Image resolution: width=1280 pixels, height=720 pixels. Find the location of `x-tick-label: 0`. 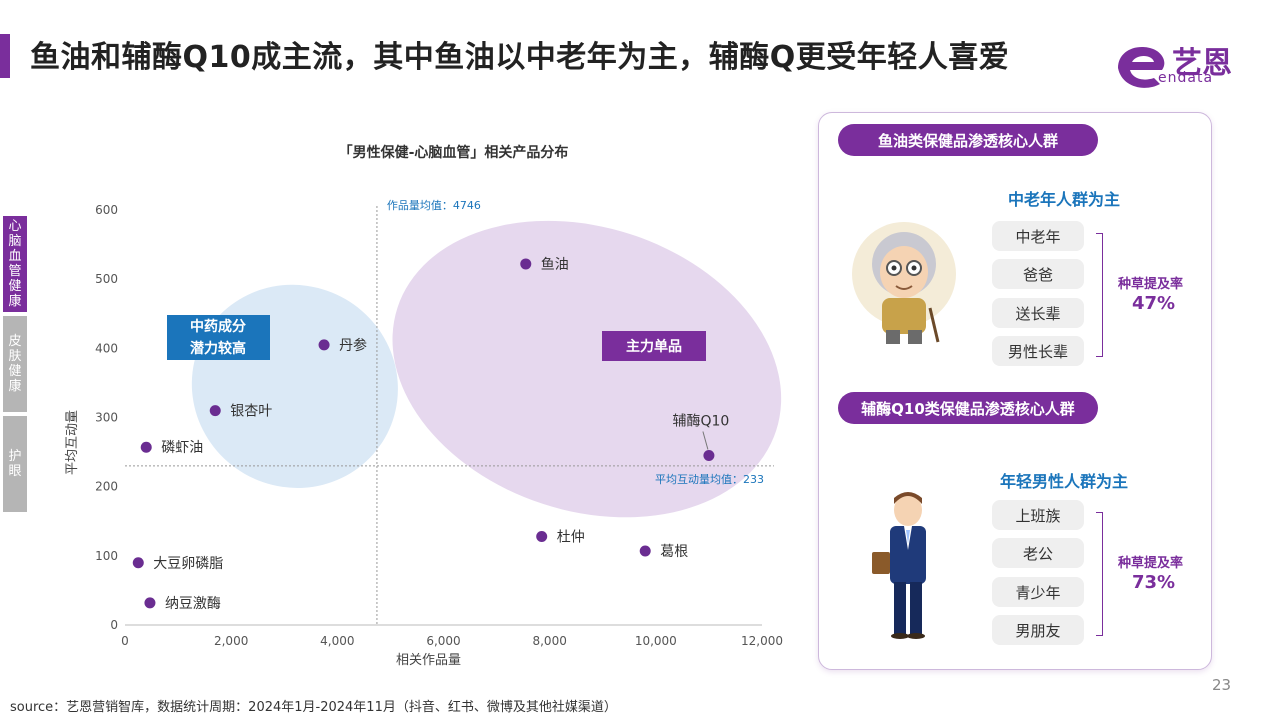

x-tick-label: 0 is located at coordinates (125, 641).